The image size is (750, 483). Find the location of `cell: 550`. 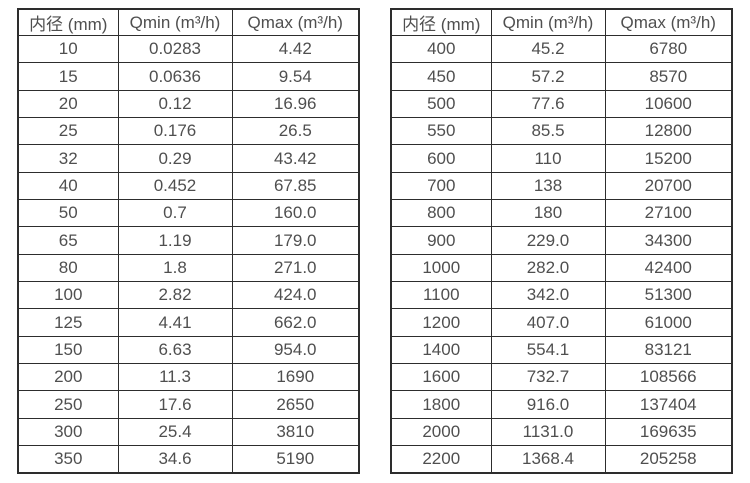

cell: 550 is located at coordinates (441, 131).